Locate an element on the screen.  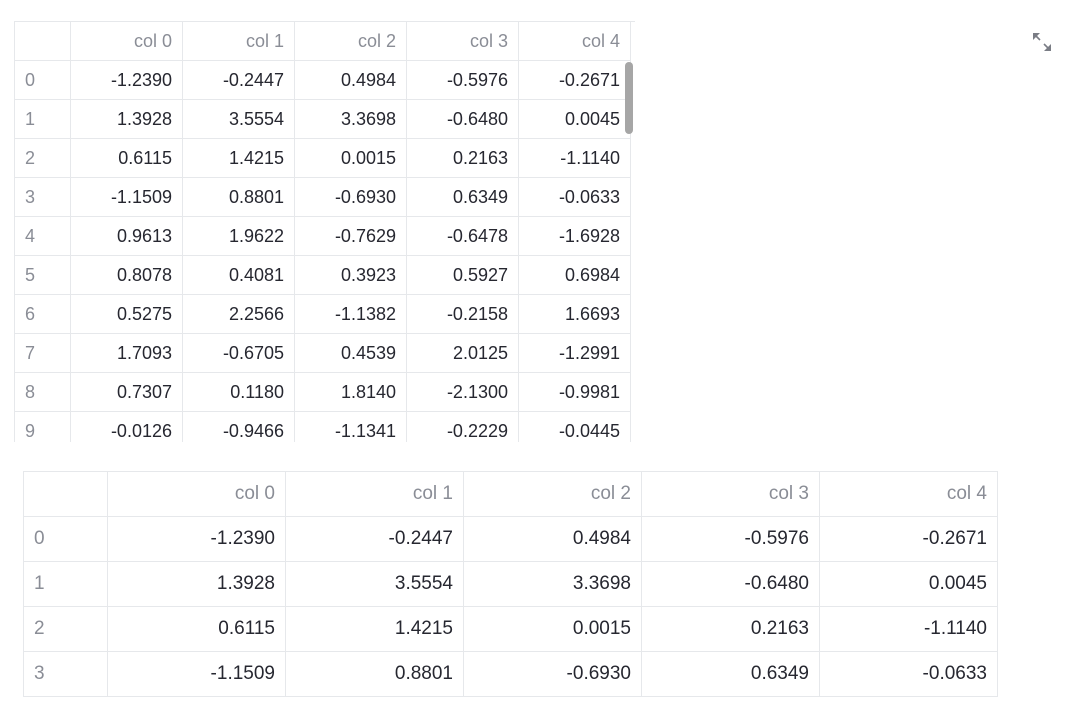
data-cell: -0.0633 is located at coordinates (575, 197).